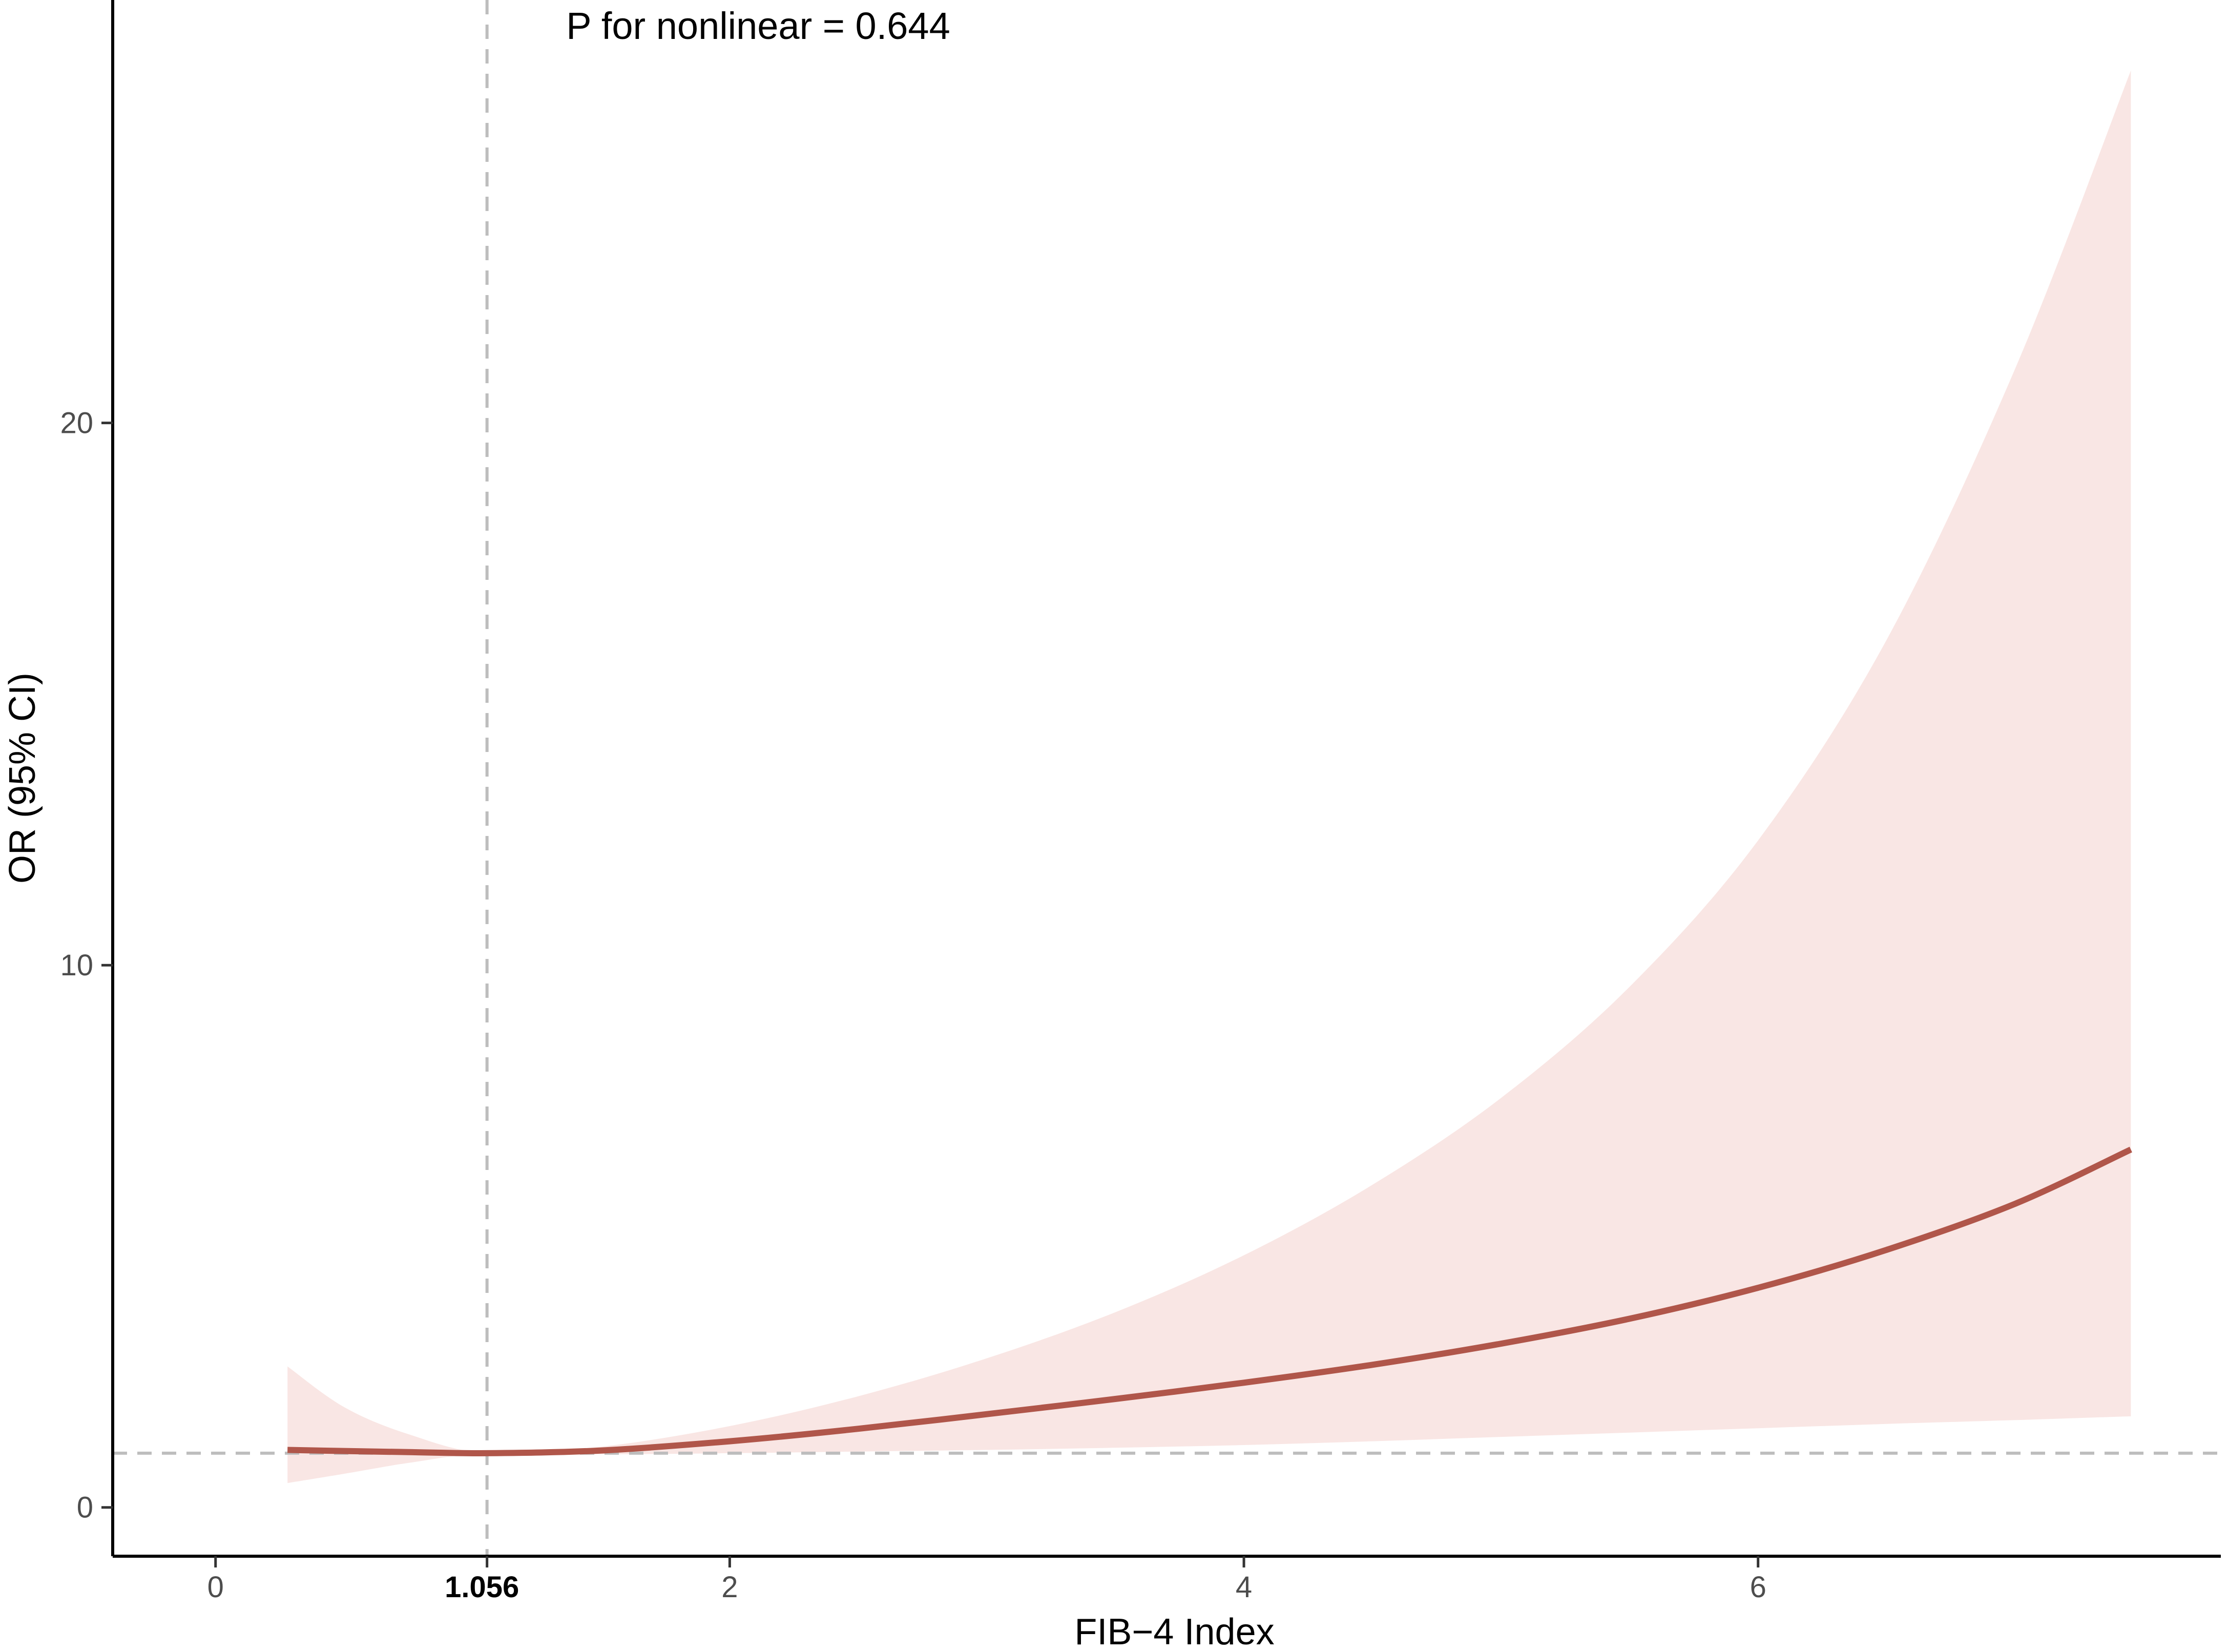  Describe the element at coordinates (986, 1580) in the screenshot. I see `x-axis-ticks: 0 2 4 6` at that location.